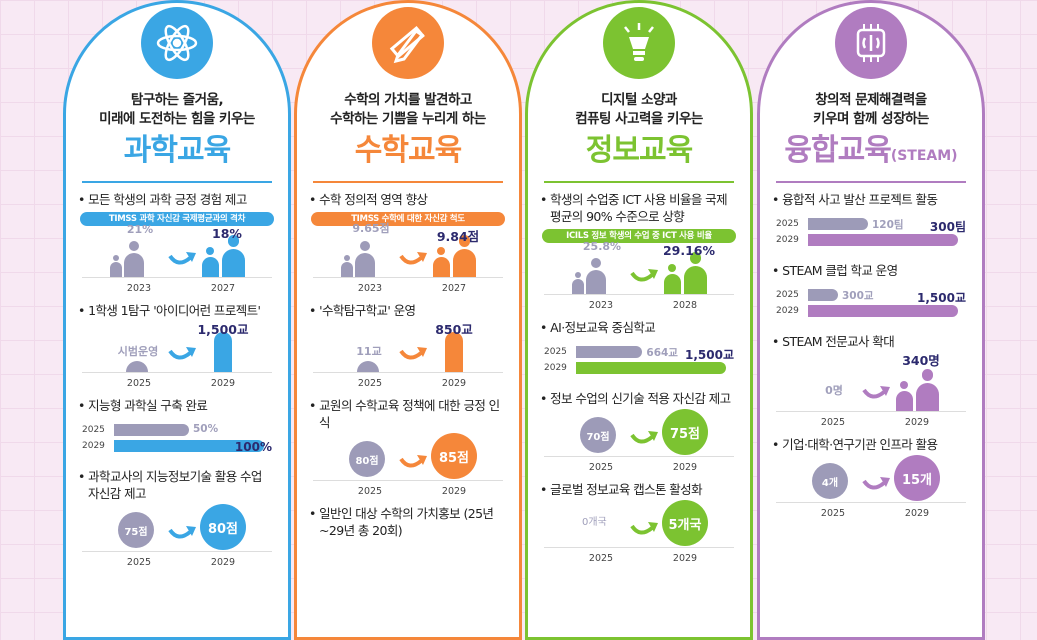  Describe the element at coordinates (408, 345) in the screenshot. I see `metric-item: '수학탐구학교' 운영 2025 2029 11교 850교` at that location.